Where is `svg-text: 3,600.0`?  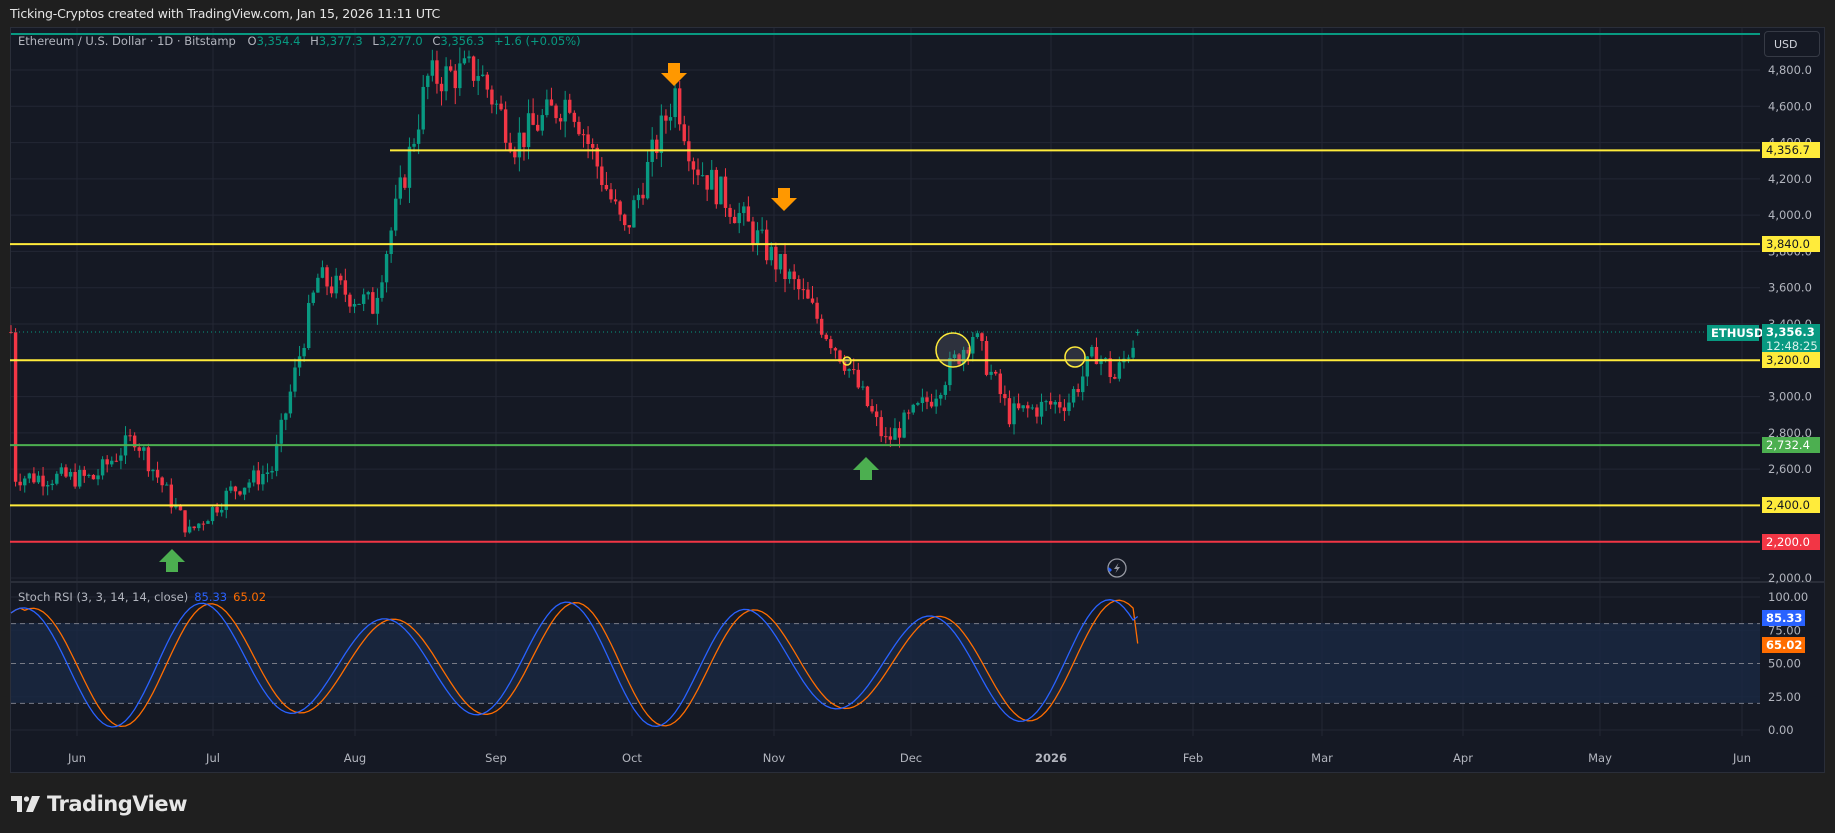
svg-text: 3,600.0 is located at coordinates (1790, 288).